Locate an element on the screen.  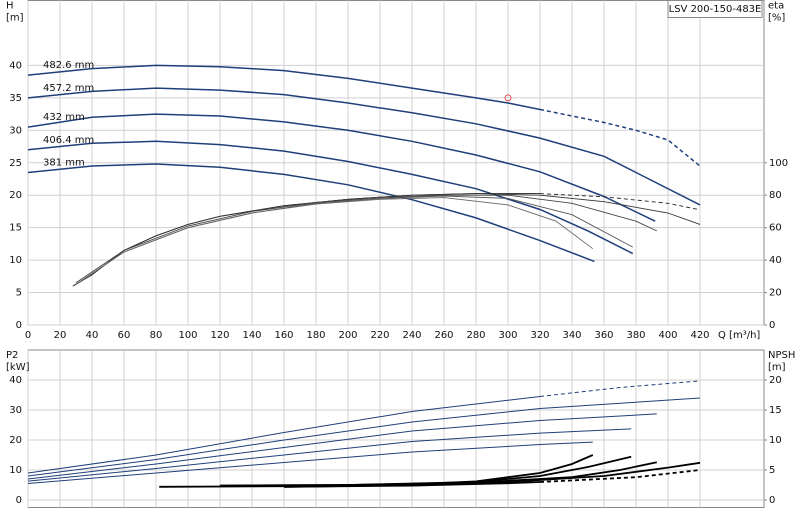
y2-tick-label: 80 is located at coordinates (775, 195).